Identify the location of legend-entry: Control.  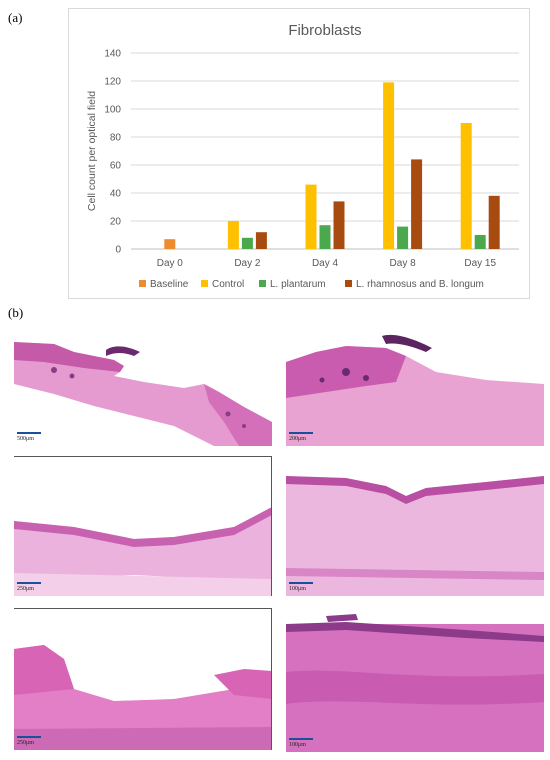
(228, 284).